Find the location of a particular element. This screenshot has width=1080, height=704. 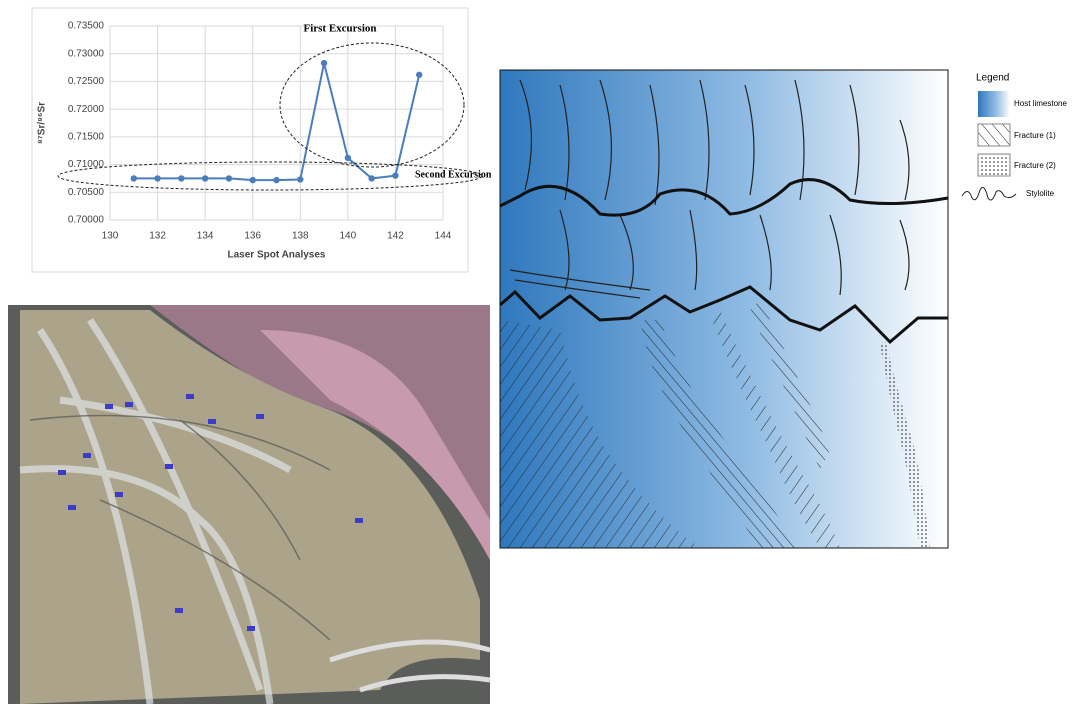

annotation: First Excursion is located at coordinates (339, 29).